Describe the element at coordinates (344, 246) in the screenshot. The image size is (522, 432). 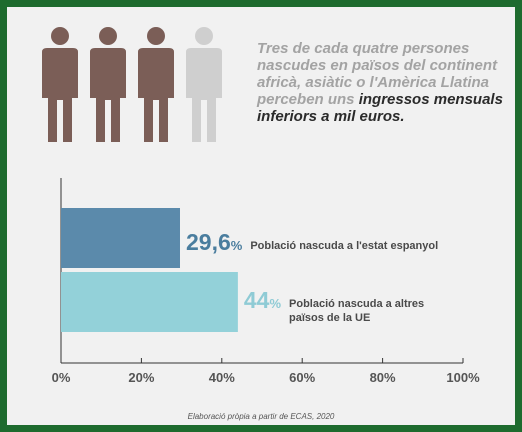
I see `category-label: Població nascuda a l'estat espanyol` at that location.